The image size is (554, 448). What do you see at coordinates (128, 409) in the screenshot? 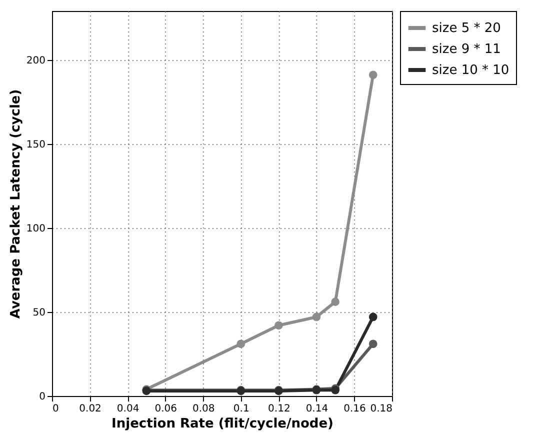
I see `x-tick-label: 0.04` at bounding box center [128, 409].